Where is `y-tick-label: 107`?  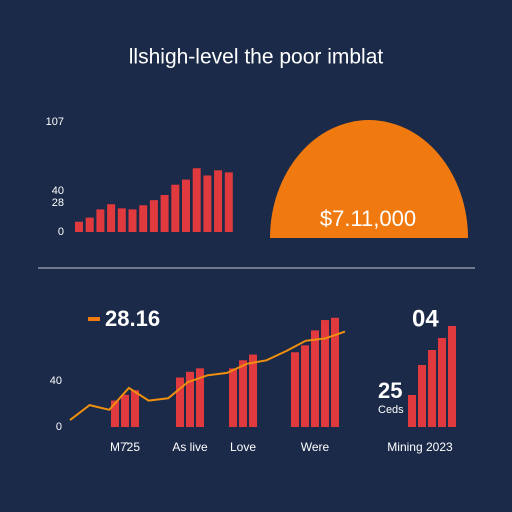
y-tick-label: 107 is located at coordinates (55, 122).